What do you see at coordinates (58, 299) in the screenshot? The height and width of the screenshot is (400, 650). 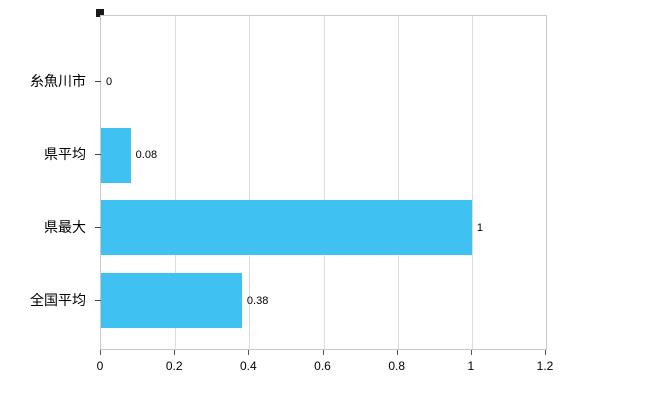 I see `category-label: 全国平均` at bounding box center [58, 299].